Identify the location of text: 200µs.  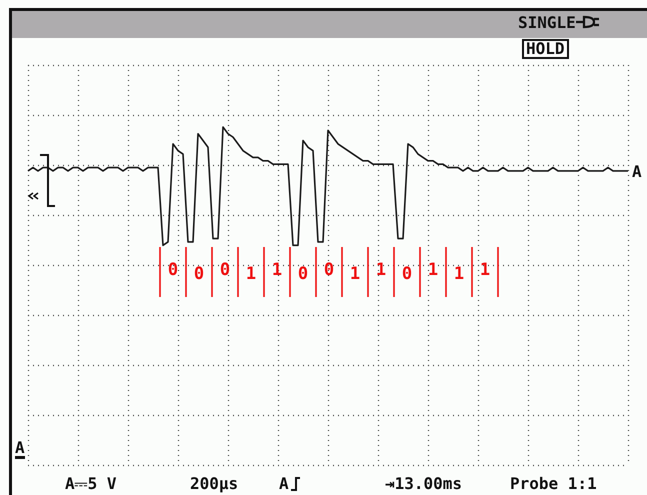
(214, 483).